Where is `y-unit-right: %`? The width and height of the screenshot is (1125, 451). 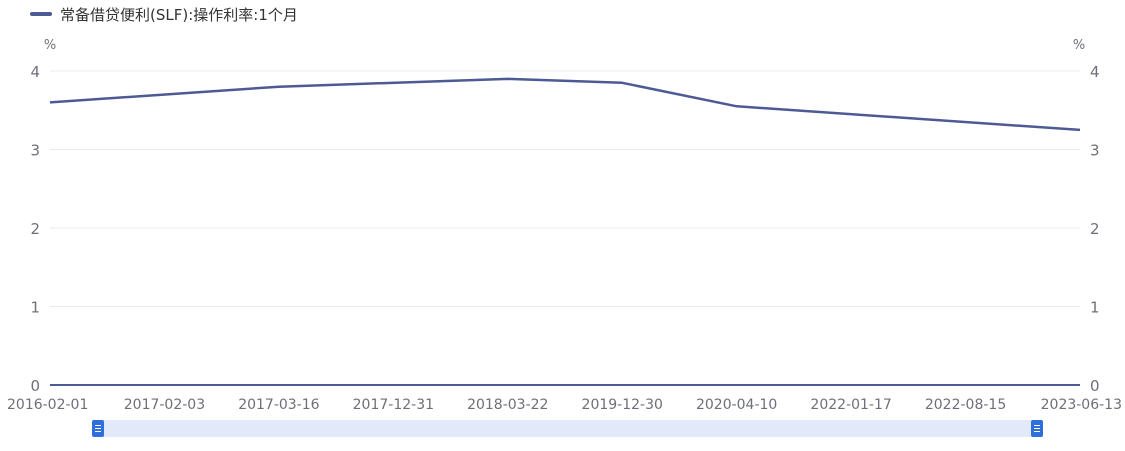
y-unit-right: % is located at coordinates (1079, 45).